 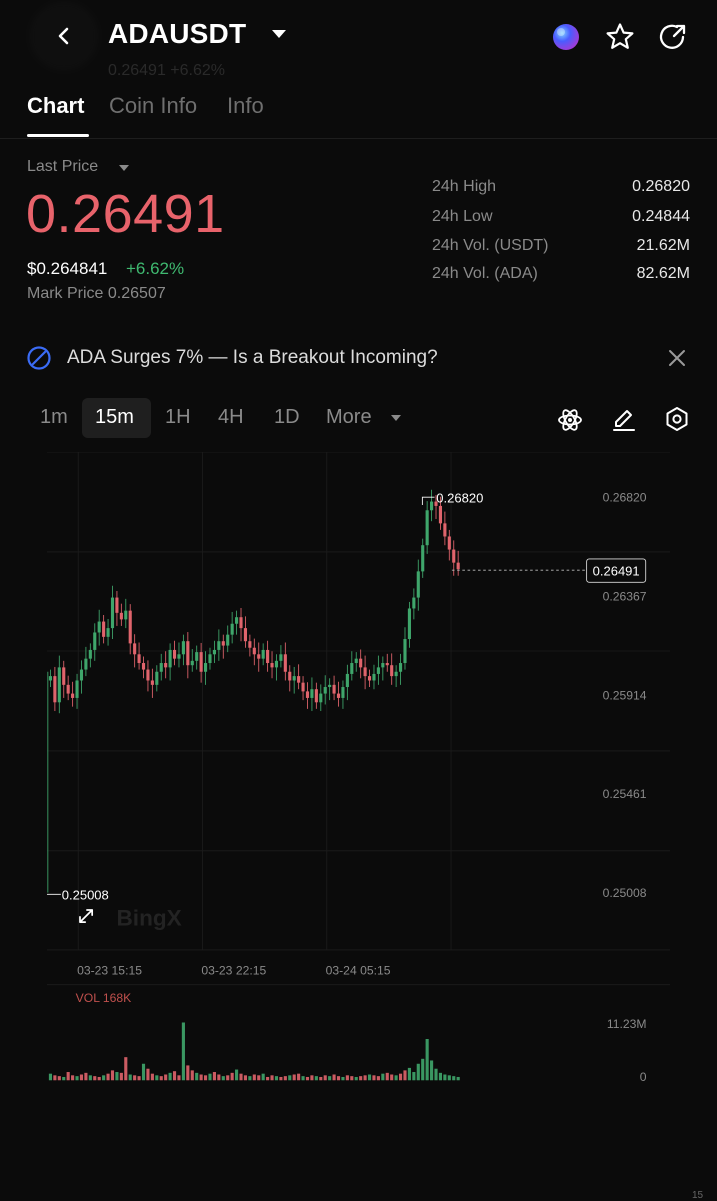 What do you see at coordinates (287, 417) in the screenshot?
I see `interval-1d: 1D` at bounding box center [287, 417].